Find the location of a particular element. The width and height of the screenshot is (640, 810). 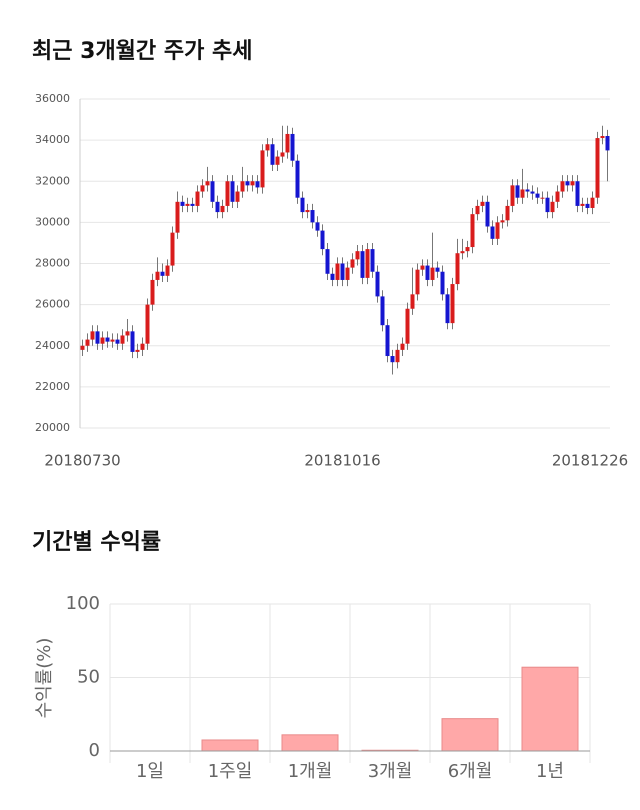

x-tick-label: 1주일 is located at coordinates (230, 771).